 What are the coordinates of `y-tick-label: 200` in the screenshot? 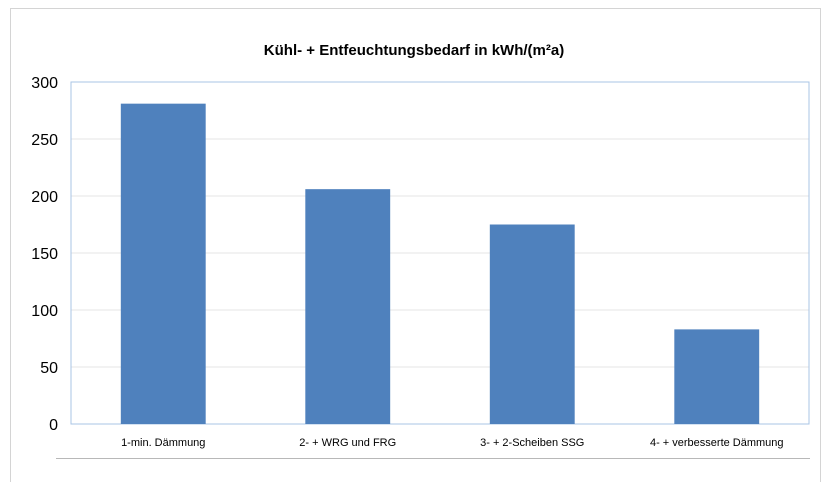 It's located at (44, 197).